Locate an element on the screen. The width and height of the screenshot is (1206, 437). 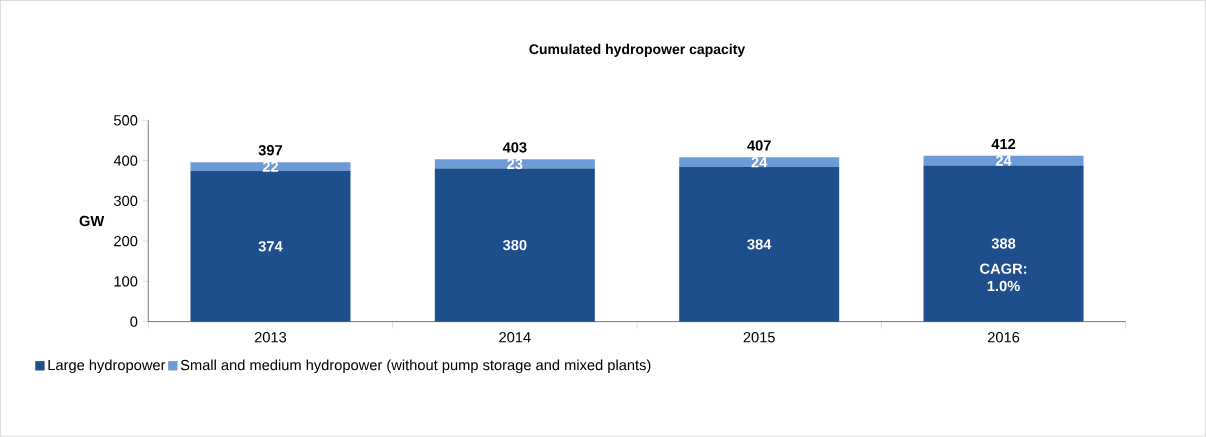
data-label: 380 is located at coordinates (514, 245).